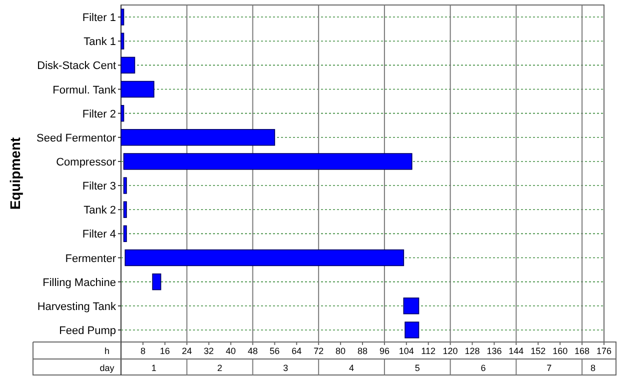  I want to click on x-tick-label: 72, so click(319, 351).